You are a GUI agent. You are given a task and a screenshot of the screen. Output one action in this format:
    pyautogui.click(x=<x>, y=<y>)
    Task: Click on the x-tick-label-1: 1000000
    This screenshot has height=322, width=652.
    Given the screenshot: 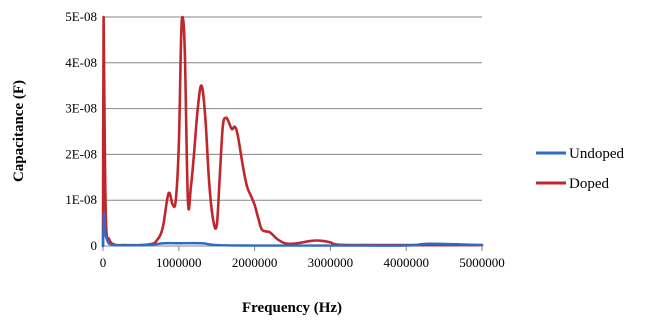 What is the action you would take?
    pyautogui.click(x=179, y=262)
    